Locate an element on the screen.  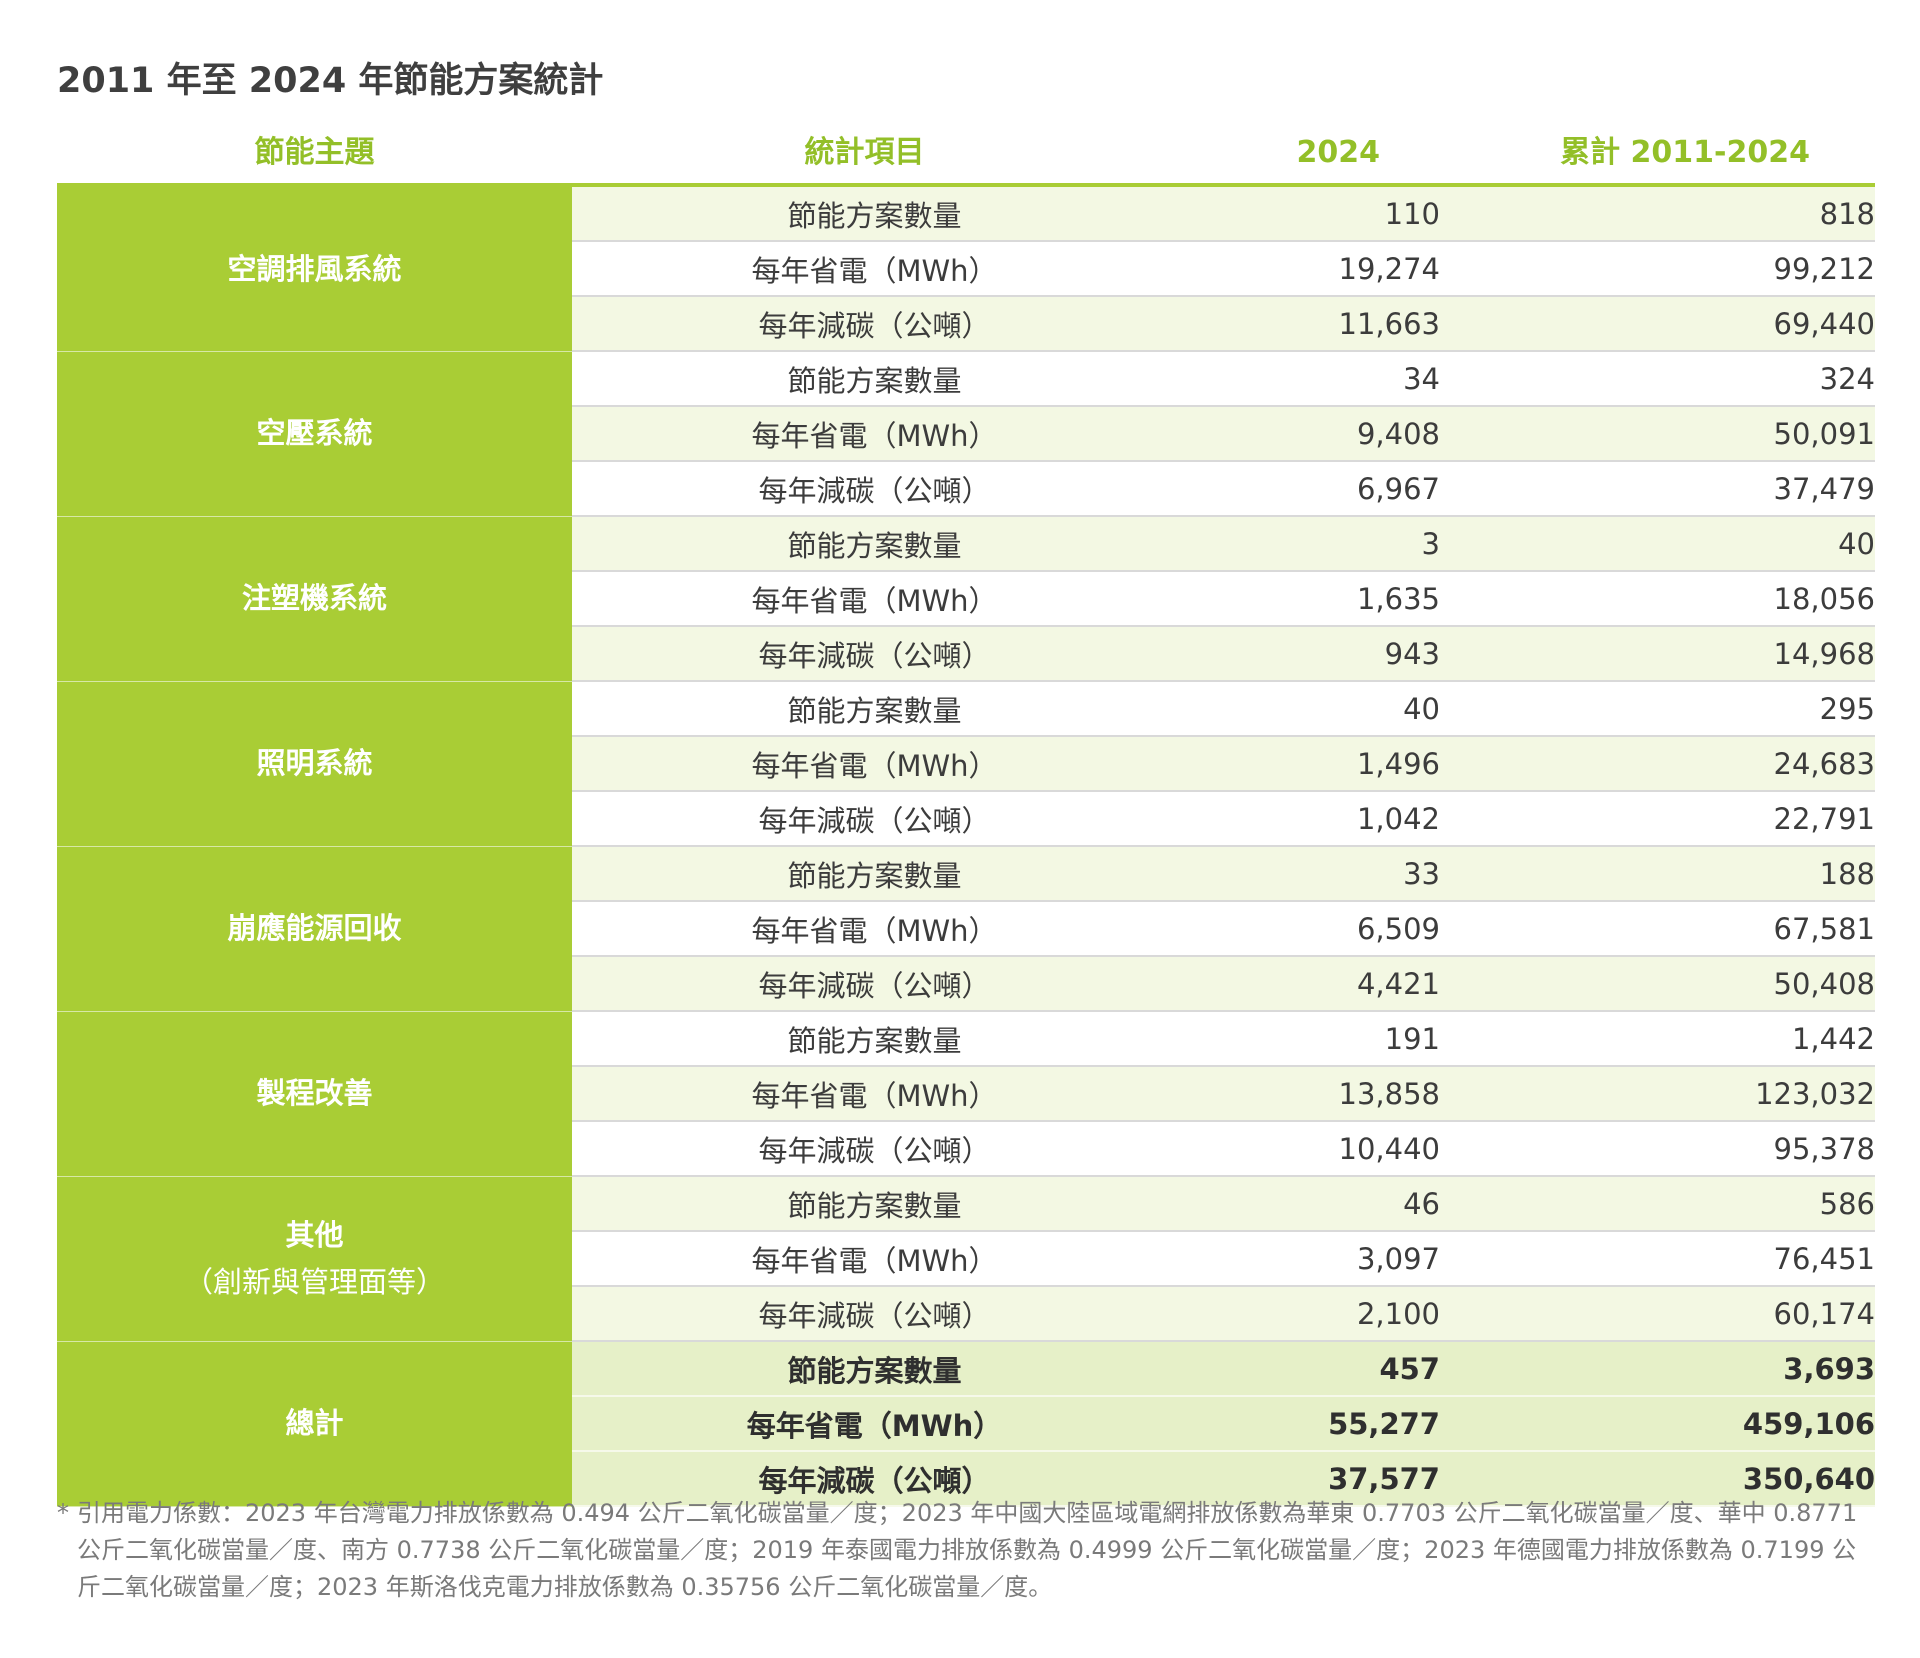
table-row: 照明系統 節能方案數量 40 295 is located at coordinates (966, 764).